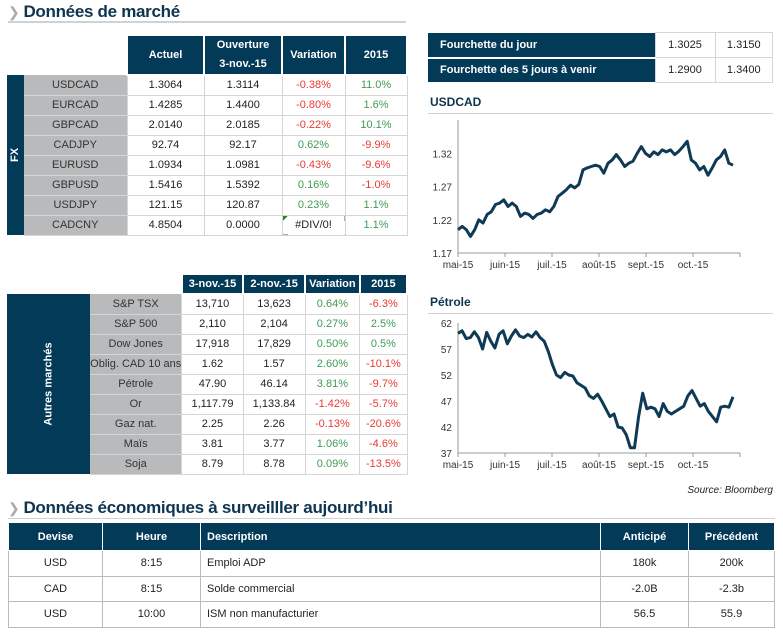 The width and height of the screenshot is (783, 632). Describe the element at coordinates (376, 125) in the screenshot. I see `ytd-value: 10.1%` at that location.